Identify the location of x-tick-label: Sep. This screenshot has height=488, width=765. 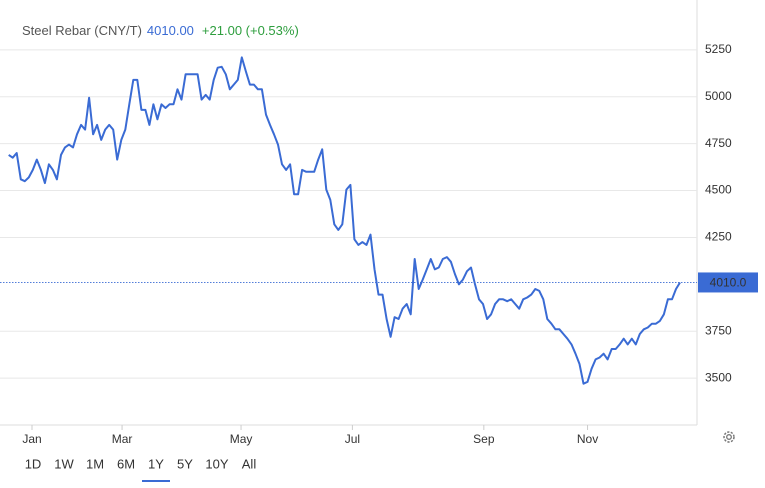
(484, 439).